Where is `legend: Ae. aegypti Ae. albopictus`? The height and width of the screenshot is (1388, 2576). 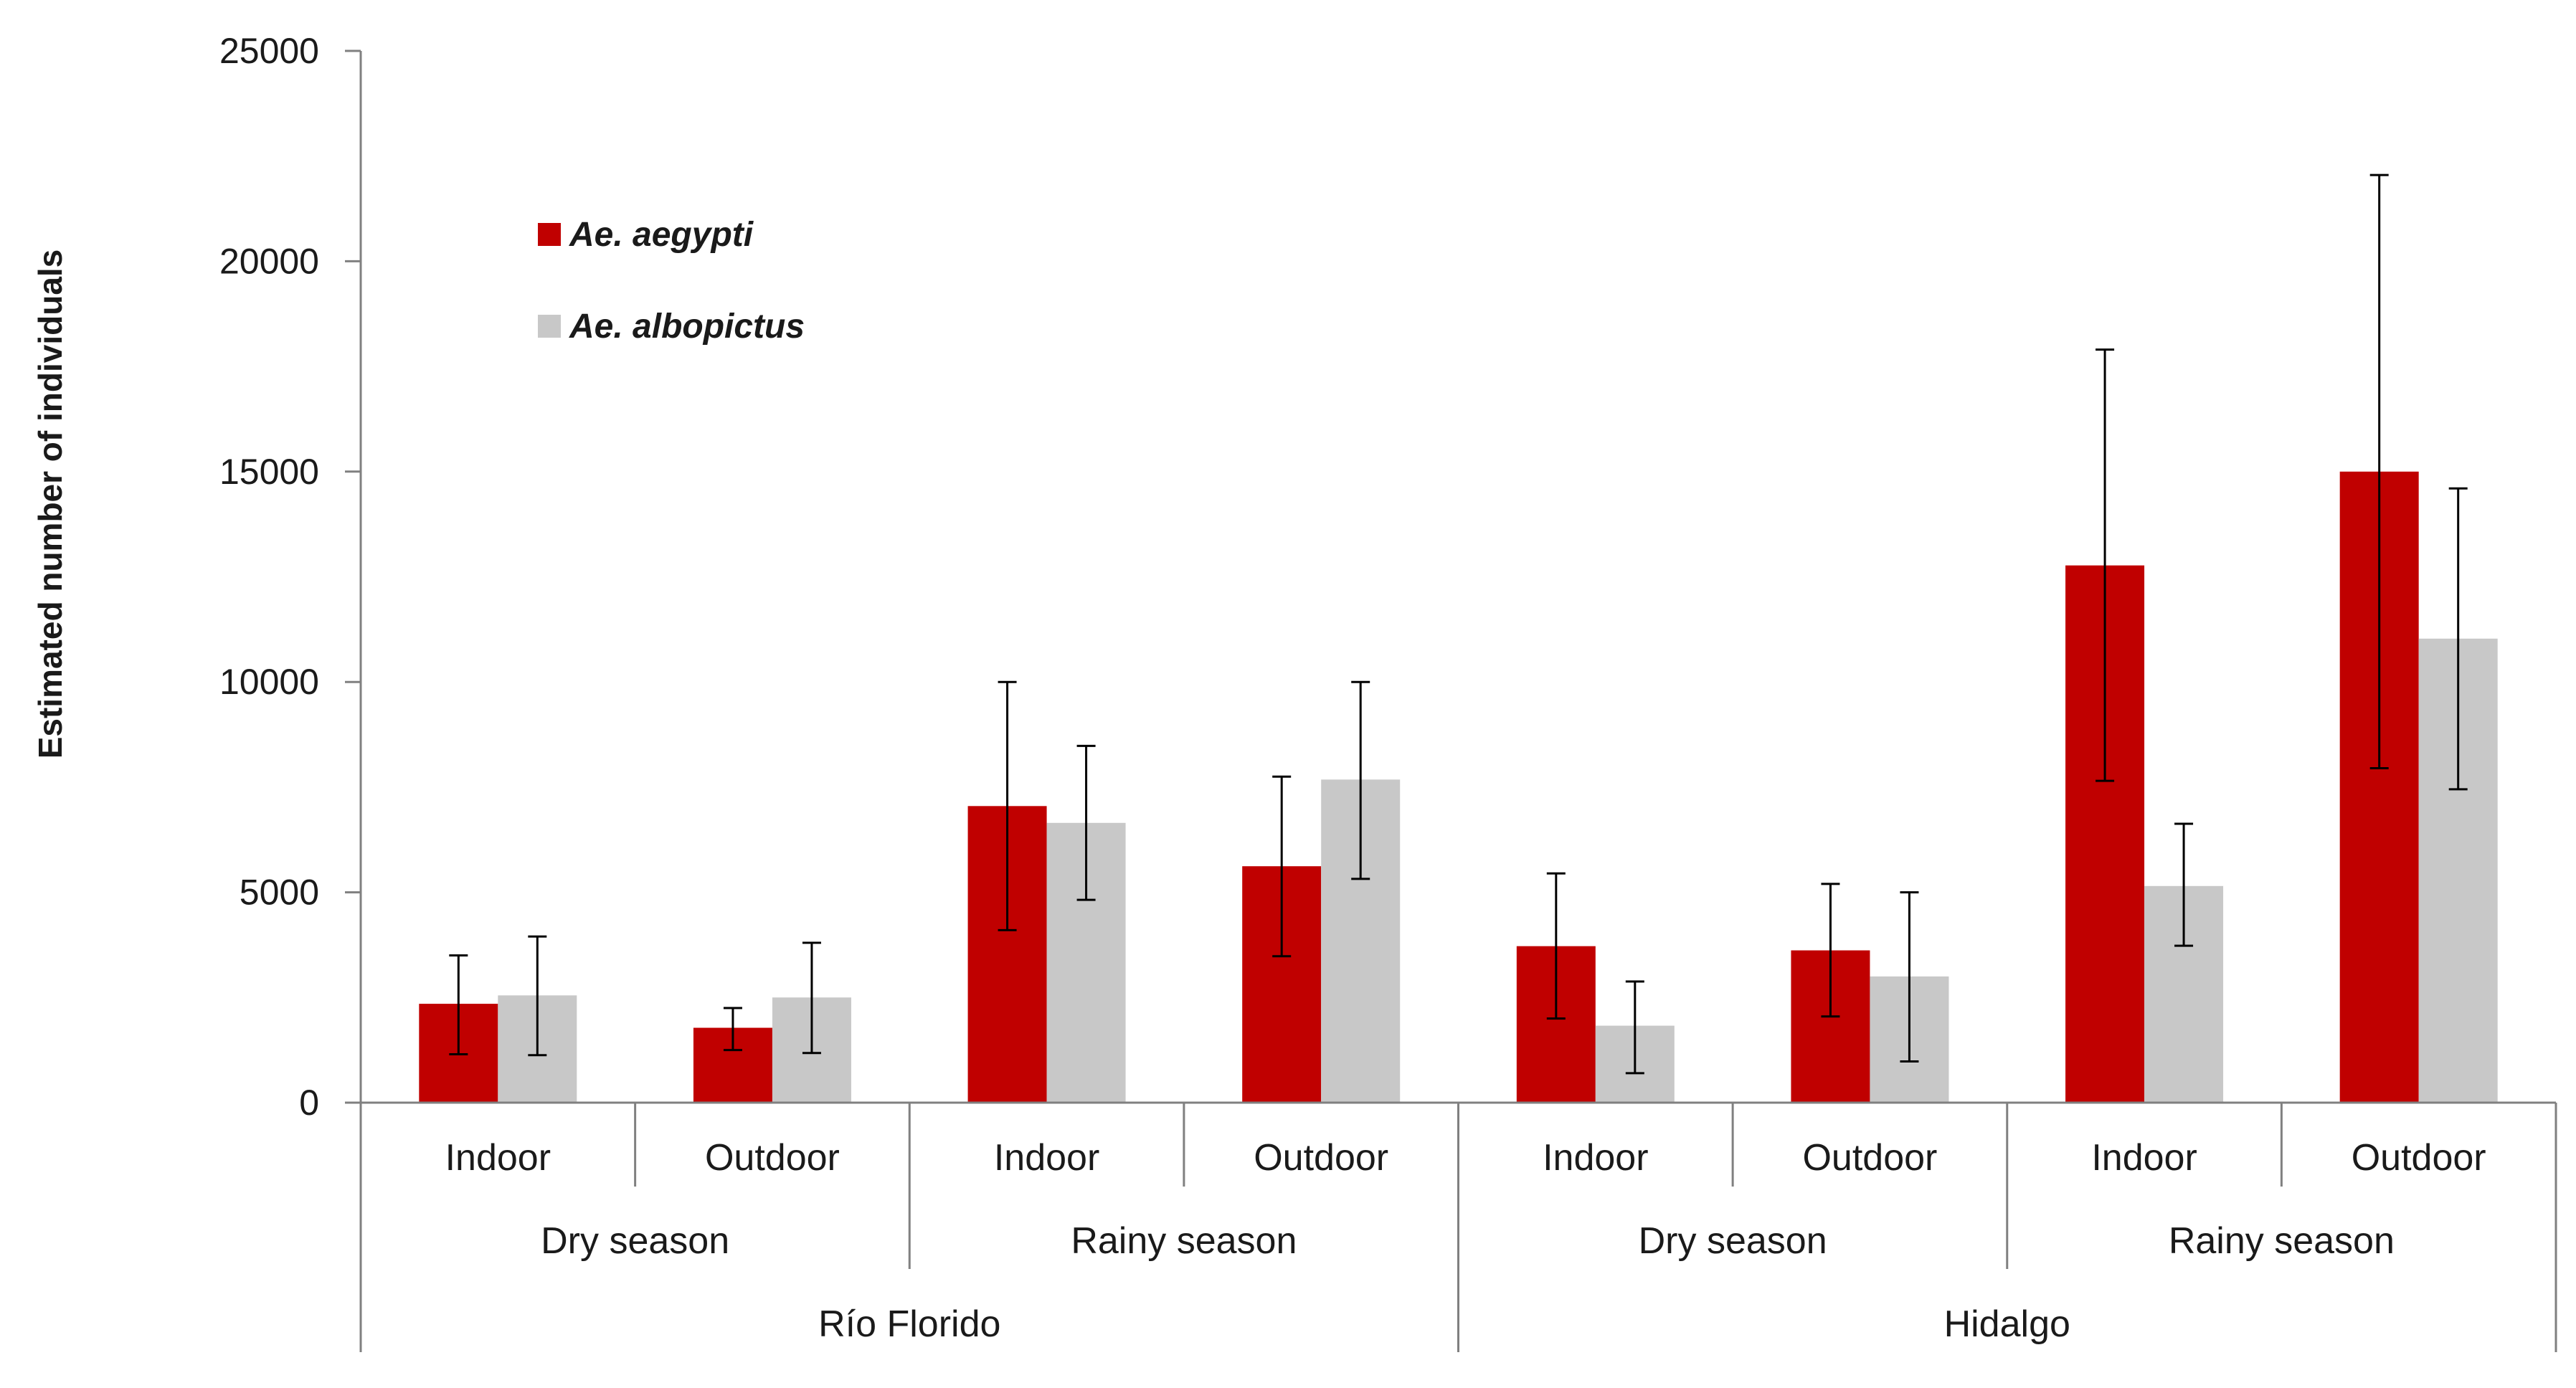 legend: Ae. aegypti Ae. albopictus is located at coordinates (671, 281).